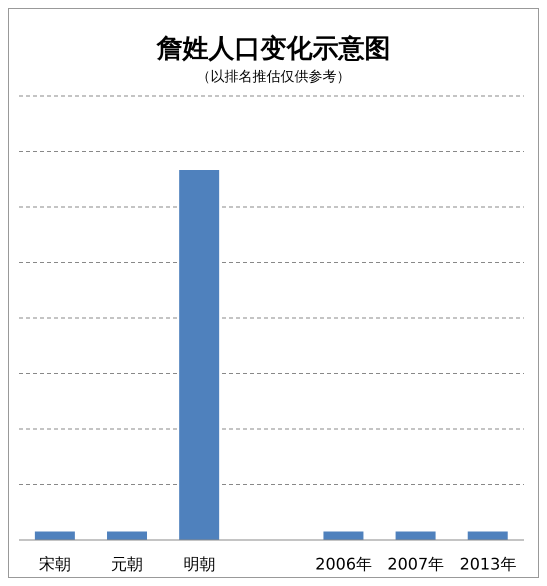 The width and height of the screenshot is (547, 586). What do you see at coordinates (55, 564) in the screenshot?
I see `x-tick-label: 宋朝` at bounding box center [55, 564].